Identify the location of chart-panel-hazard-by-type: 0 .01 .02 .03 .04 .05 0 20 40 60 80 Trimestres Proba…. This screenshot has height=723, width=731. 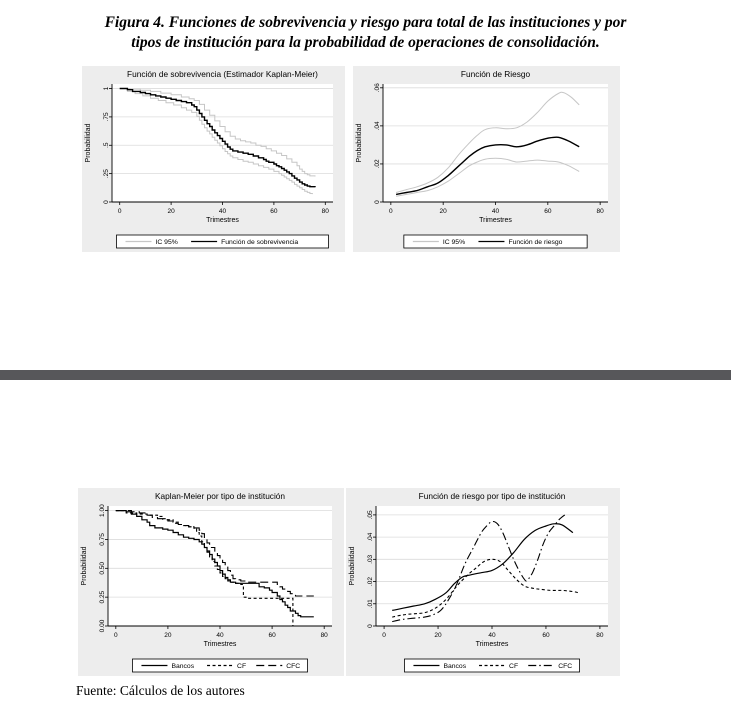
(483, 582).